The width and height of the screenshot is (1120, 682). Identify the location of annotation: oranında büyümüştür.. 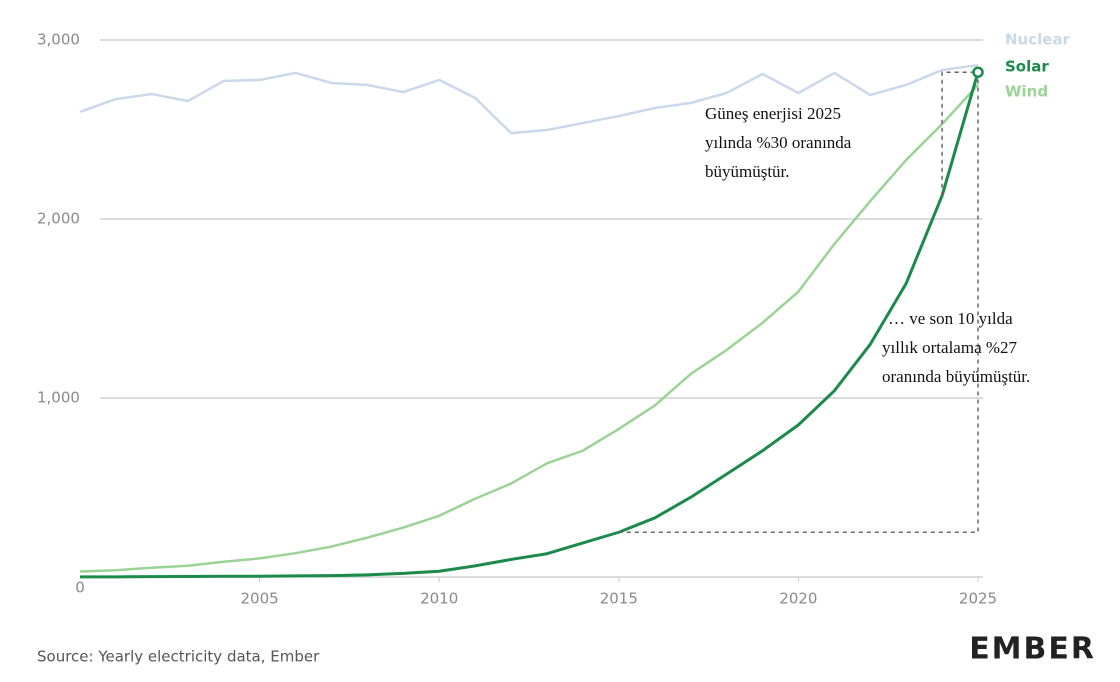
(956, 376).